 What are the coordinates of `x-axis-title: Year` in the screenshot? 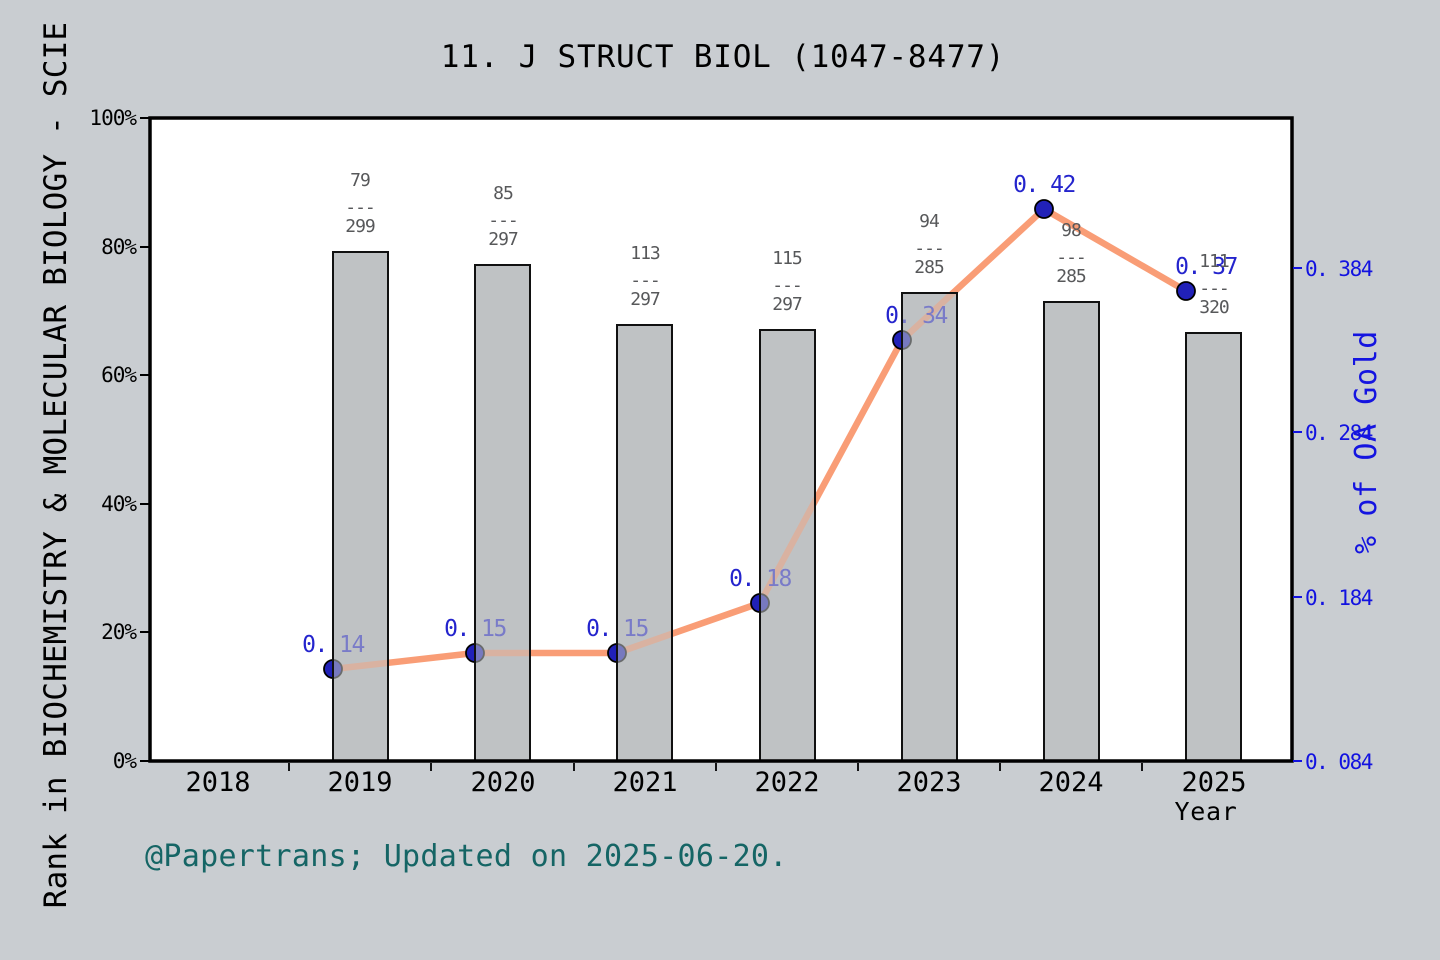 It's located at (1205, 811).